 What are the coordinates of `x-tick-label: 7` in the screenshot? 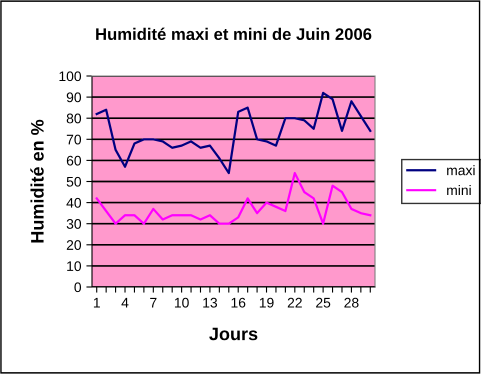 It's located at (153, 303).